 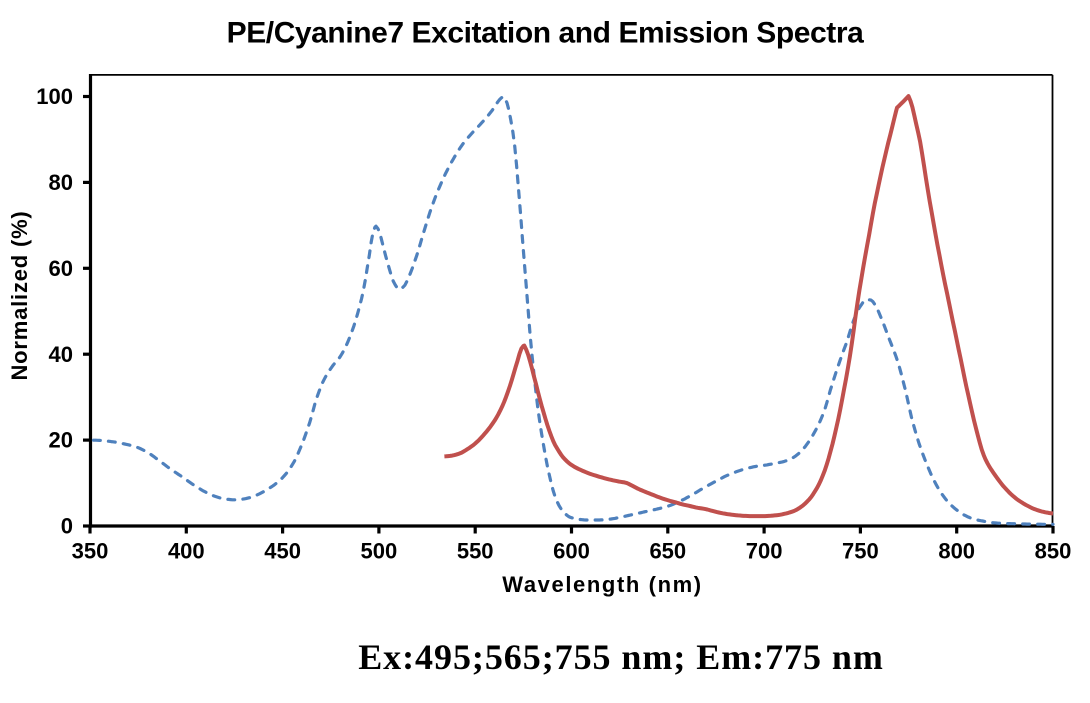 I want to click on svg-text: 60, so click(x=61, y=268).